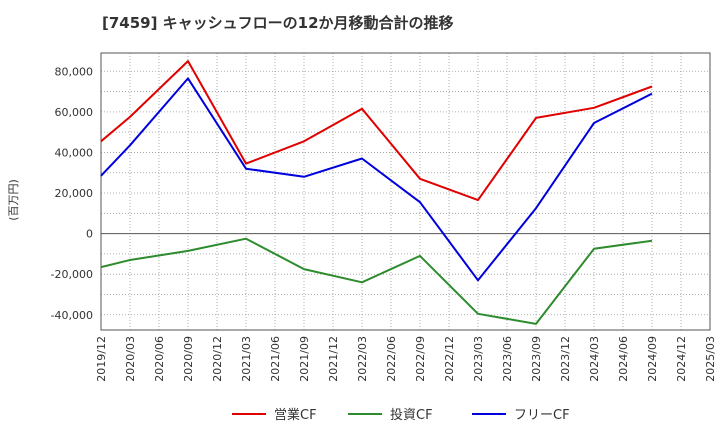 Image resolution: width=720 pixels, height=440 pixels. Describe the element at coordinates (652, 359) in the screenshot. I see `x-tick-label: 2024/09` at that location.